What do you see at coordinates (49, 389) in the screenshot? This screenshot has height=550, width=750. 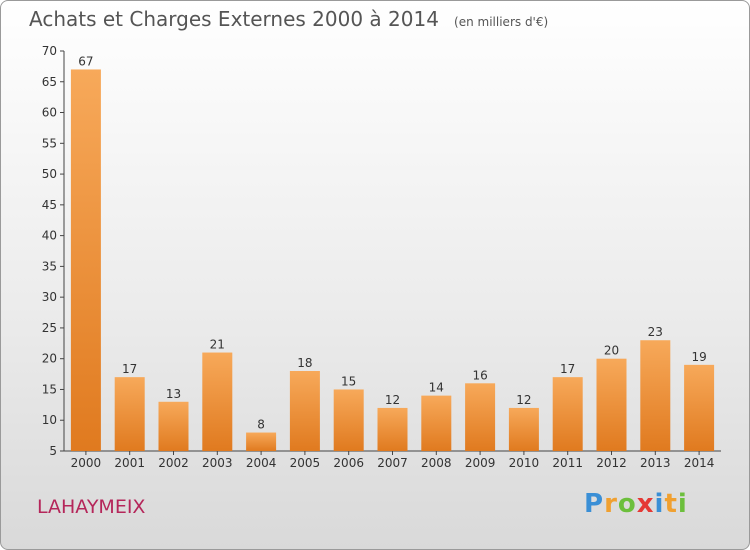 I see `y-tick-label: 15` at bounding box center [49, 389].